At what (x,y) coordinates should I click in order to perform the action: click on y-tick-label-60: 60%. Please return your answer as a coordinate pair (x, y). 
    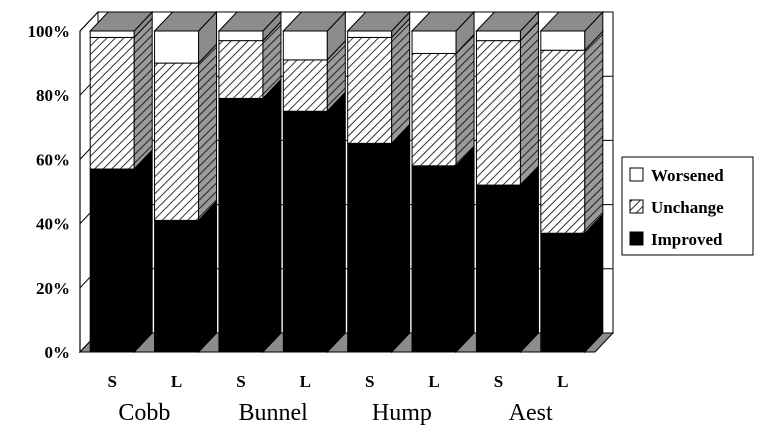
    Looking at the image, I should click on (53, 159).